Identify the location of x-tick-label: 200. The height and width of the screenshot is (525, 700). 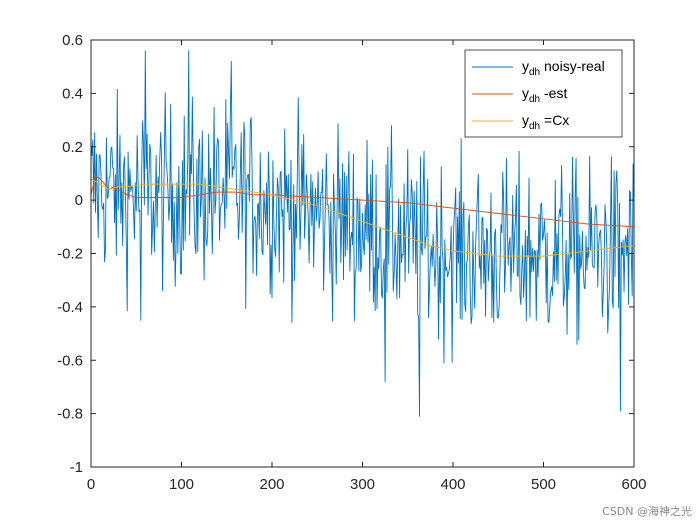
(271, 484).